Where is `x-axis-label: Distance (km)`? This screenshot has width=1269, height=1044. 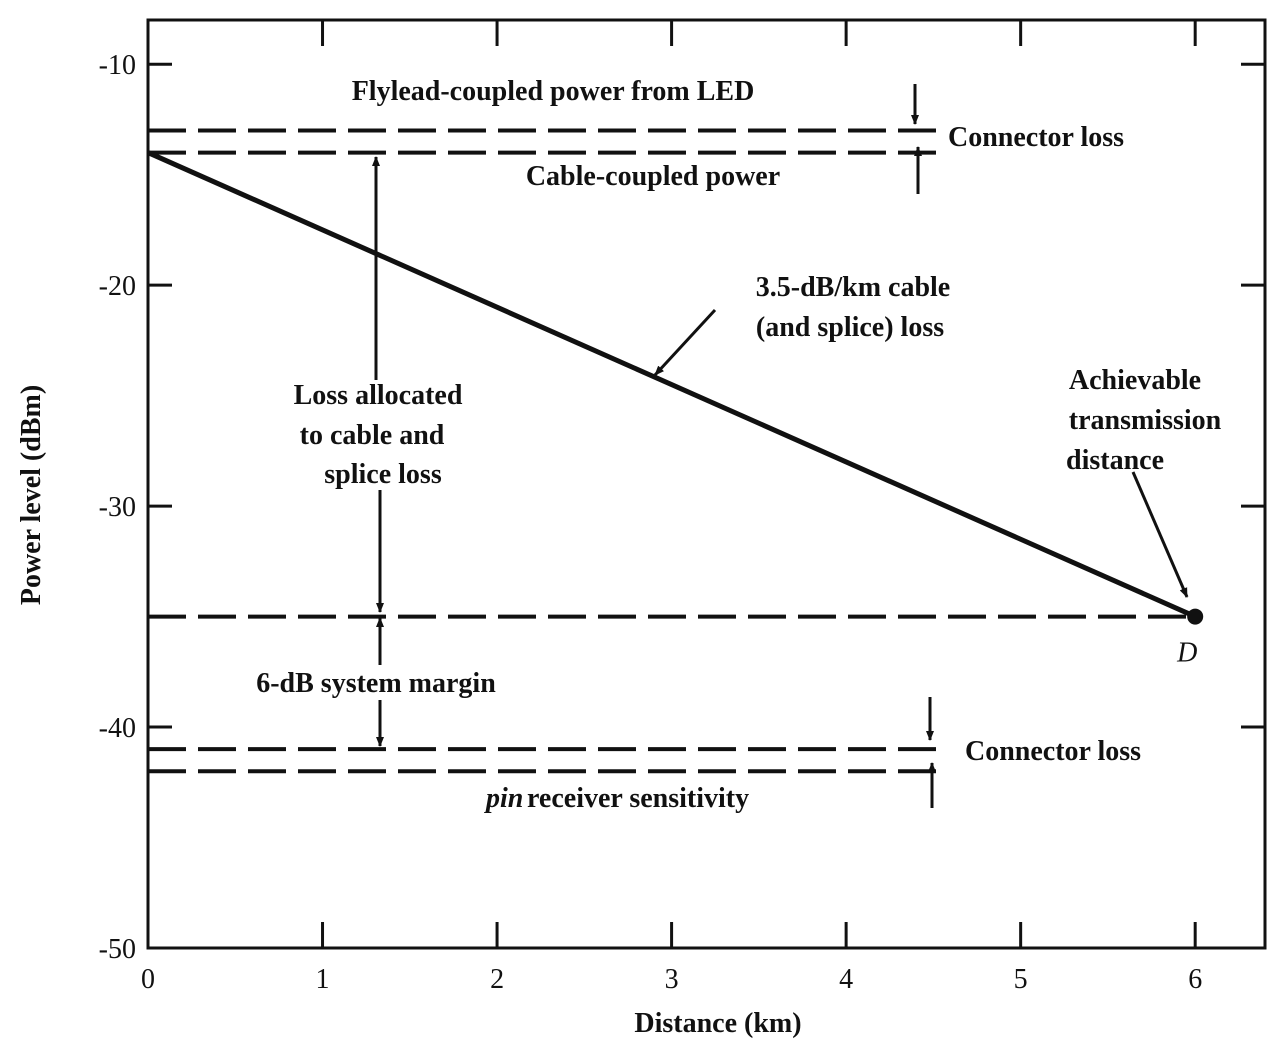 x-axis-label: Distance (km) is located at coordinates (717, 1023).